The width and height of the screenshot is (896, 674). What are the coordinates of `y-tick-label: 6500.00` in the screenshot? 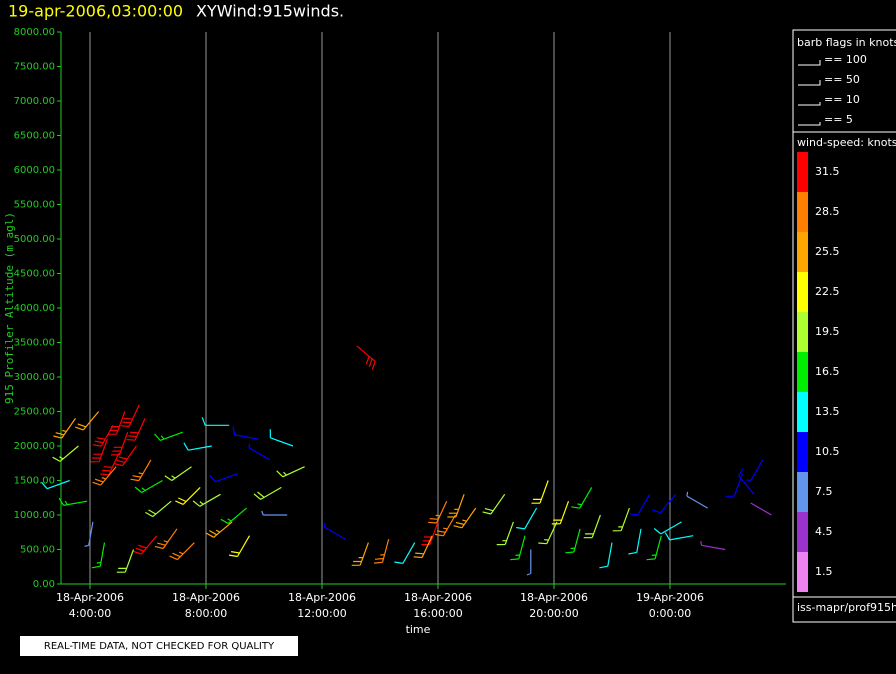 It's located at (34, 136).